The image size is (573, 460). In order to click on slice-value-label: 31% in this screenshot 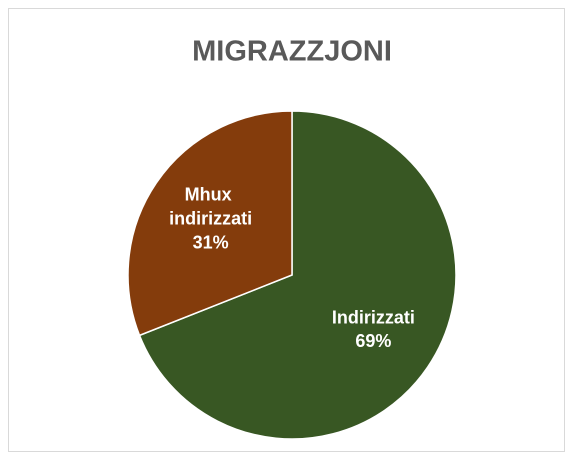, I will do `click(211, 242)`.